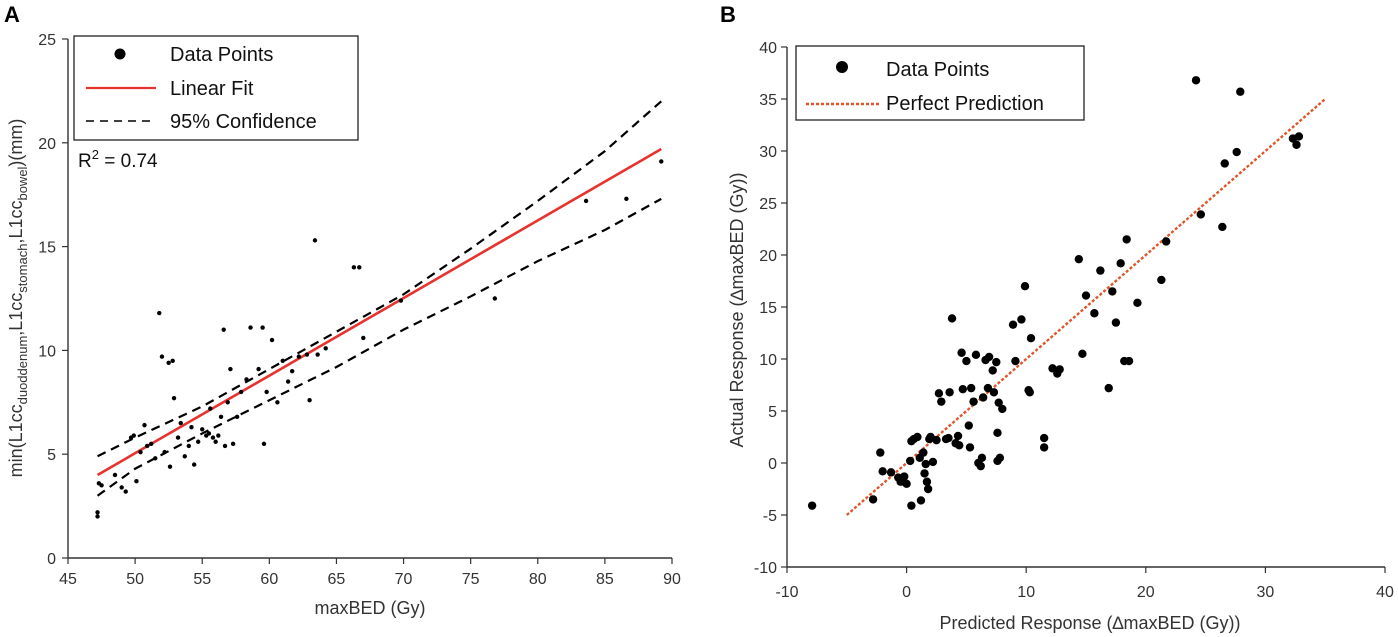 This screenshot has width=1398, height=637. I want to click on panel-a-r-squared: R2 = 0.74, so click(118, 159).